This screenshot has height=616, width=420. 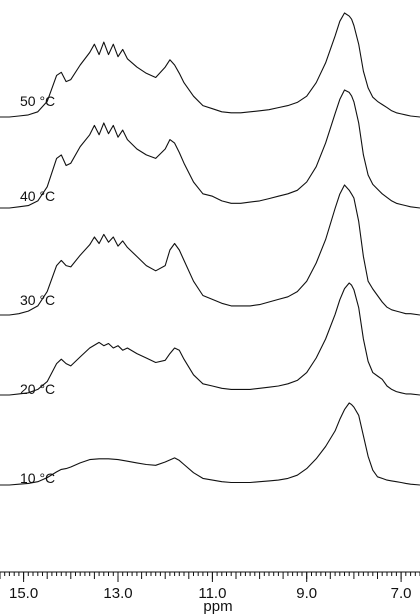 What do you see at coordinates (37, 478) in the screenshot?
I see `temperature-label-1: 10 °C` at bounding box center [37, 478].